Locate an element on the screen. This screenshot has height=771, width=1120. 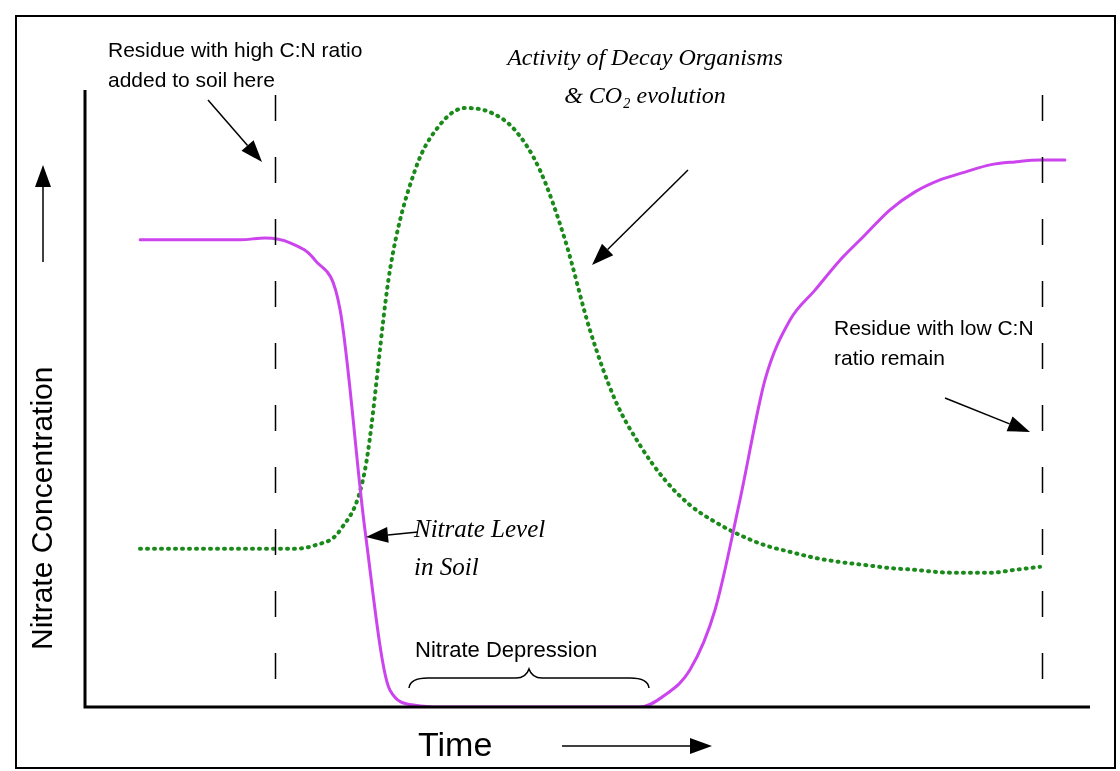
text: Residue with high C:N ratio added to soil here is located at coordinates (236, 65).